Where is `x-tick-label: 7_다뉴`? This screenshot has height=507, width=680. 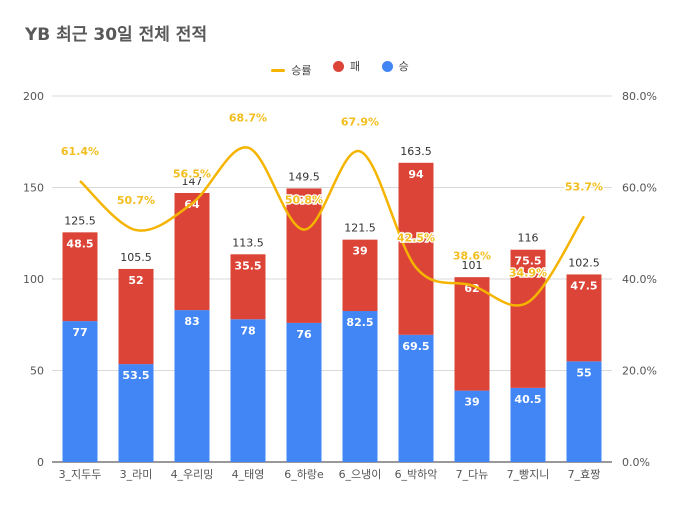
x-tick-label: 7_다뉴 is located at coordinates (472, 474).